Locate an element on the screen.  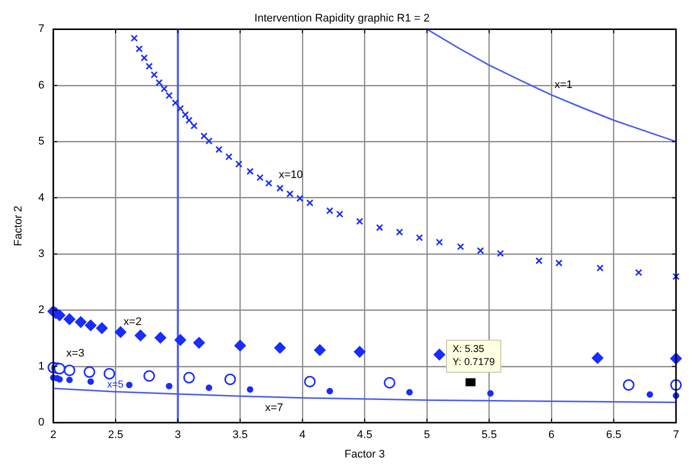
series-label: x=5 is located at coordinates (115, 385).